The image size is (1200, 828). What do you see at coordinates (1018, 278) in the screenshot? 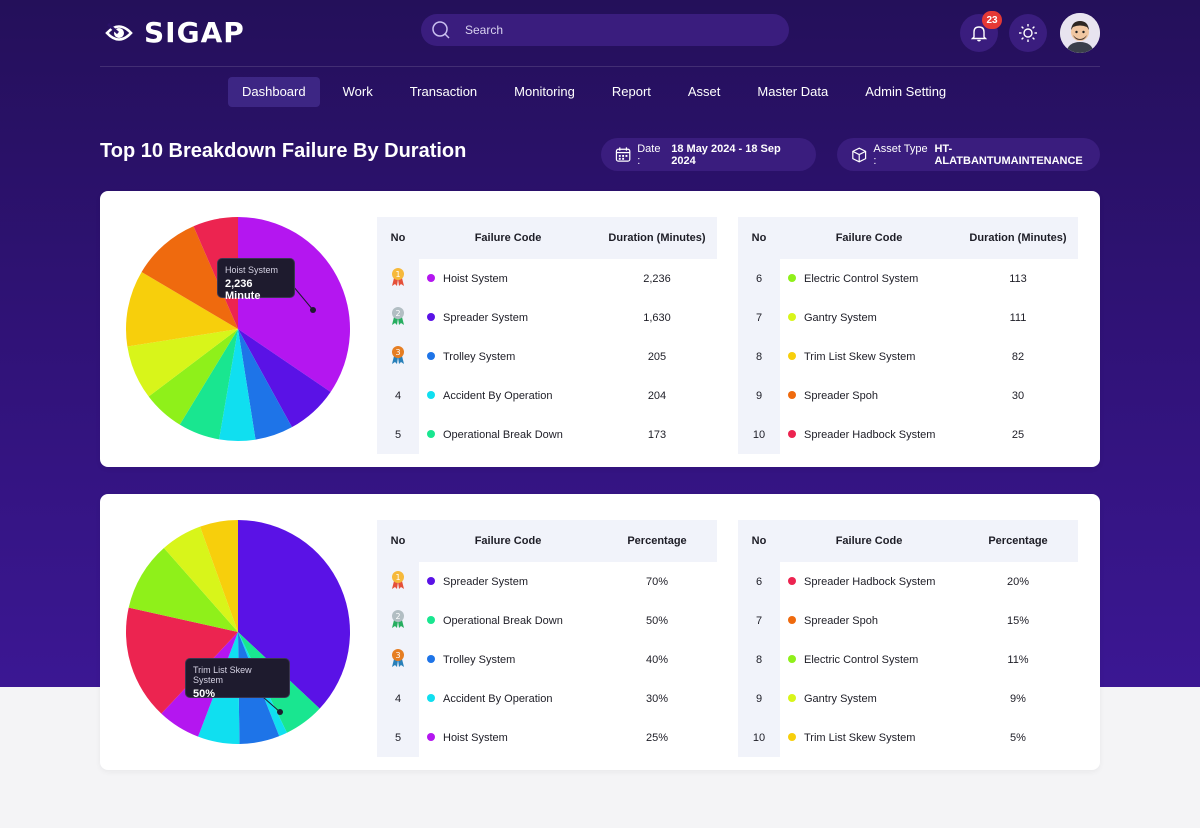
I see `value-cell: 113` at bounding box center [1018, 278].